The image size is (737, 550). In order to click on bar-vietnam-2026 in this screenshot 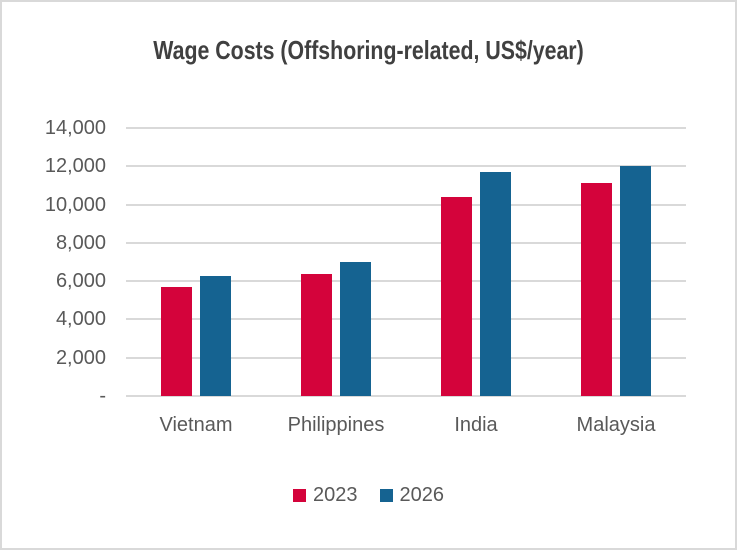, I will do `click(215, 336)`.